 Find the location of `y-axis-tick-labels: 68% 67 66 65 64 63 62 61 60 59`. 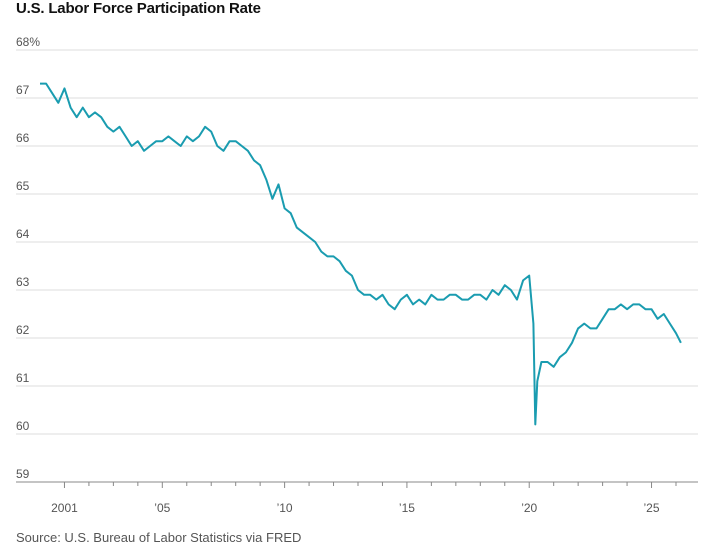

y-axis-tick-labels: 68% 67 66 65 64 63 62 61 60 59 is located at coordinates (28, 258).